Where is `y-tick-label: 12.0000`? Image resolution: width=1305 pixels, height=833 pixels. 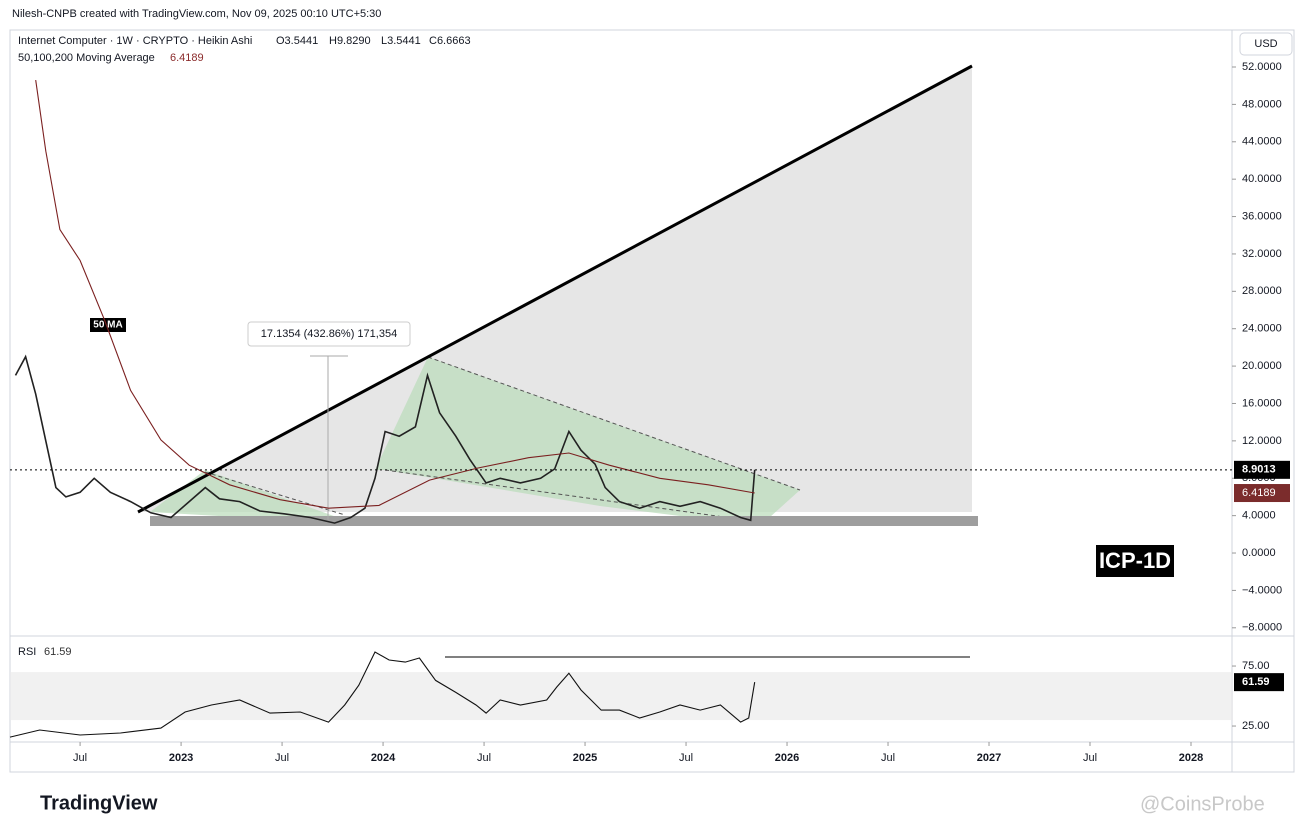 y-tick-label: 12.0000 is located at coordinates (1262, 441).